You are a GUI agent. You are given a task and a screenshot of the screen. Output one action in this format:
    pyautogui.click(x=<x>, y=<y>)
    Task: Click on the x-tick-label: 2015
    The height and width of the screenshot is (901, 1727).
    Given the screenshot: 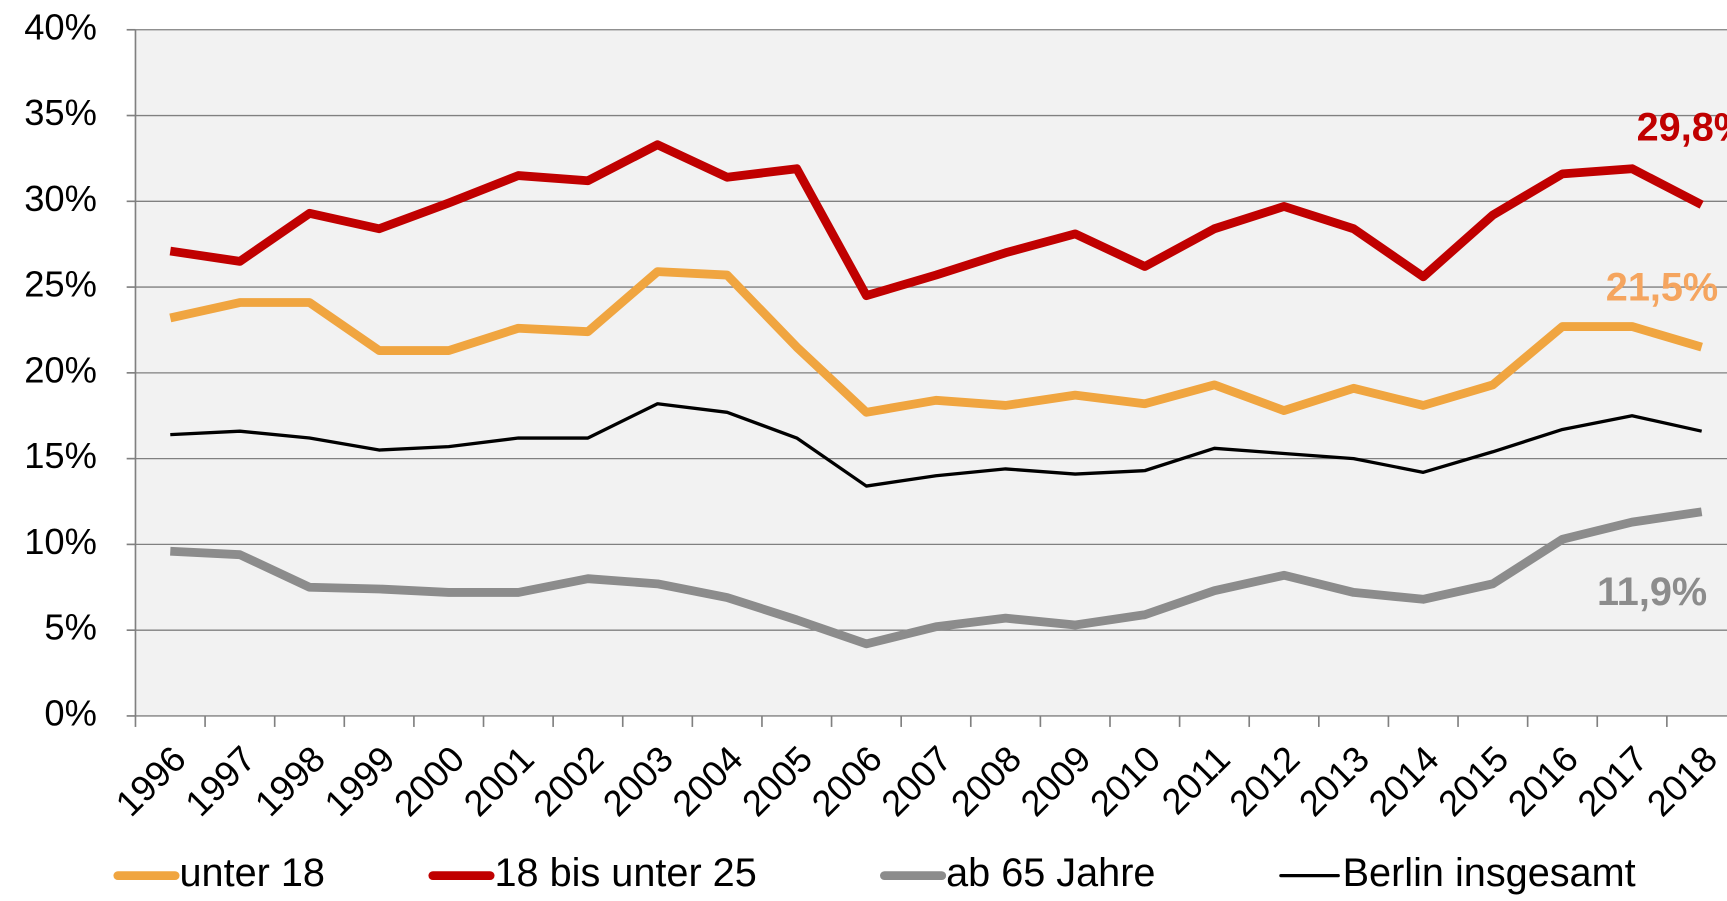 What is the action you would take?
    pyautogui.click(x=1473, y=781)
    